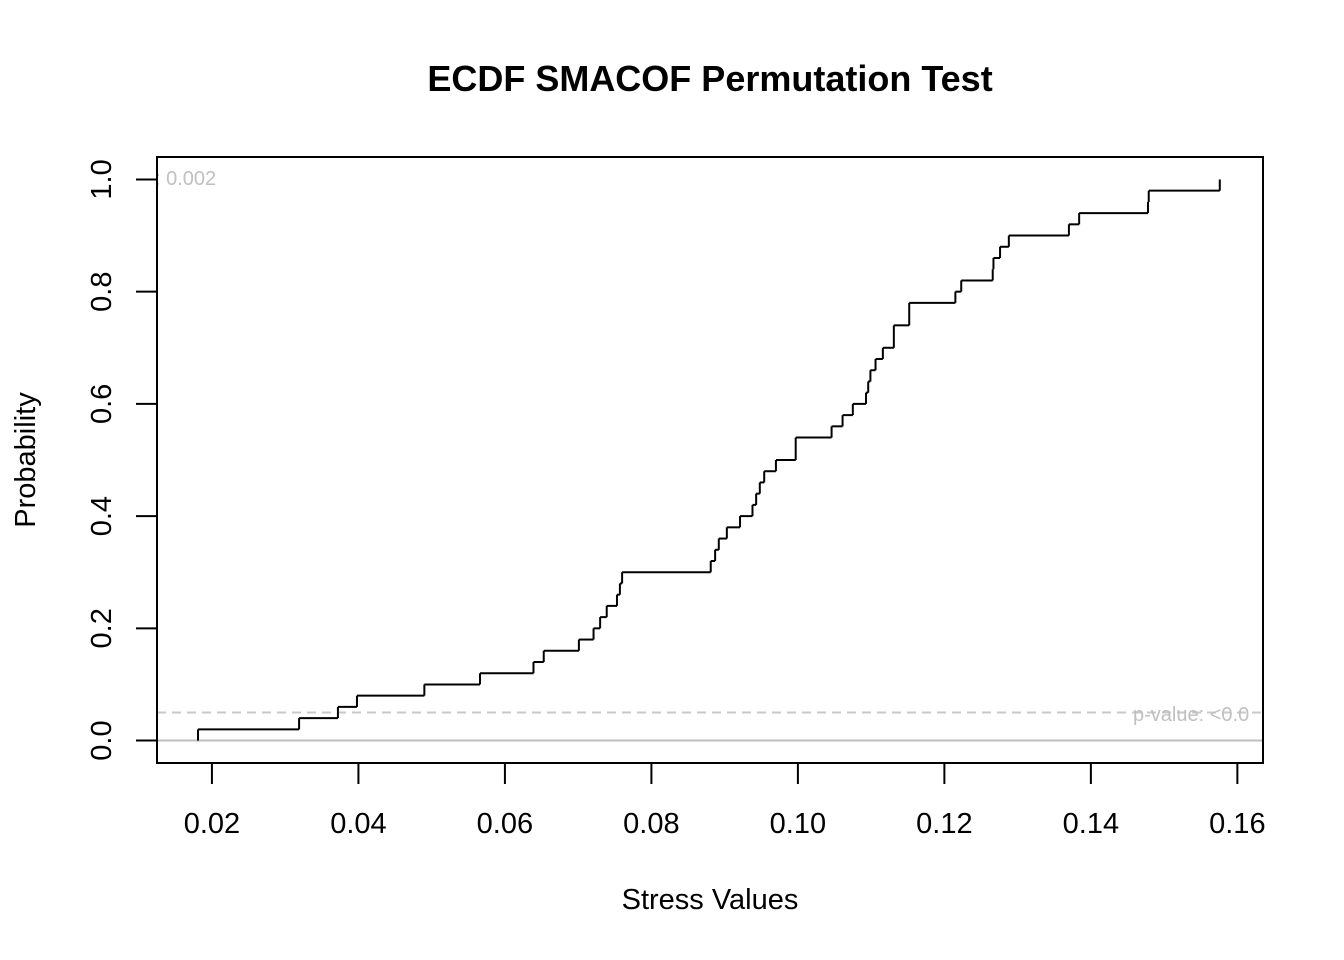  What do you see at coordinates (1237, 824) in the screenshot?
I see `x-tick-label: 0.16` at bounding box center [1237, 824].